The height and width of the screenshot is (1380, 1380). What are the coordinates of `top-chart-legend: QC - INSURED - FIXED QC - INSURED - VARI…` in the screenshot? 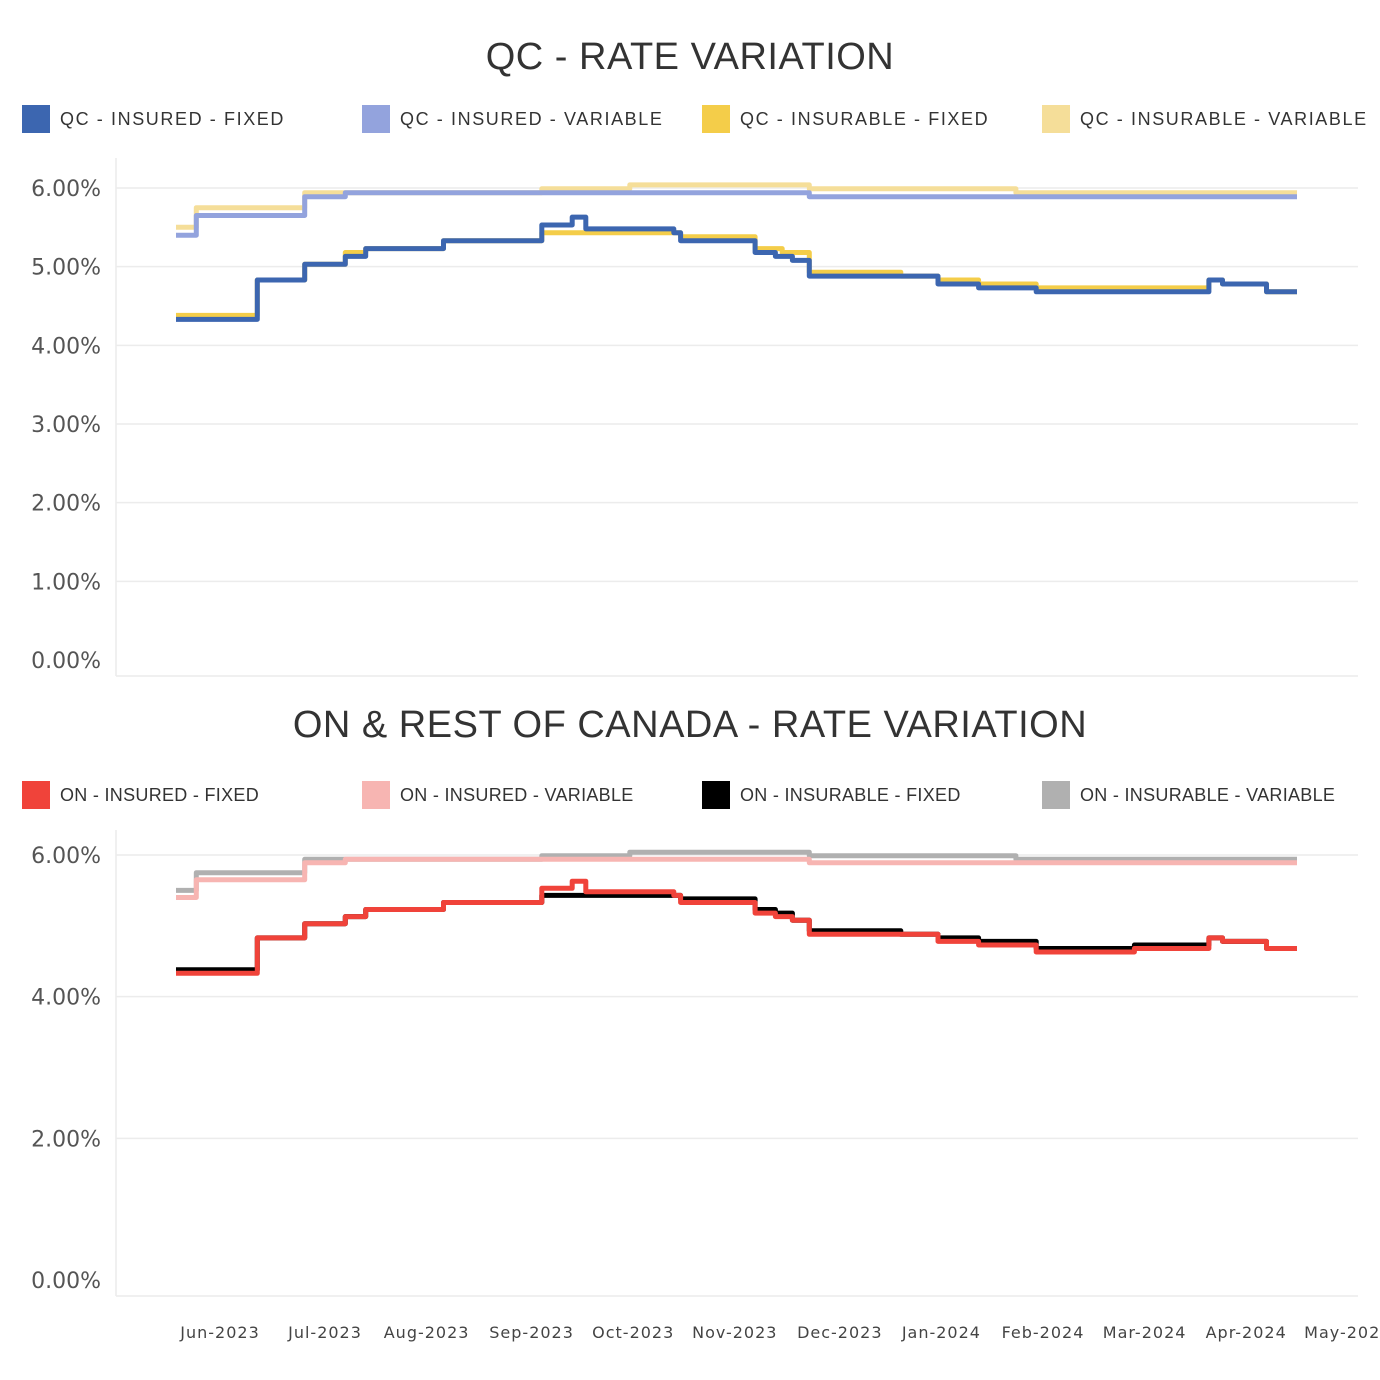 It's located at (690, 119).